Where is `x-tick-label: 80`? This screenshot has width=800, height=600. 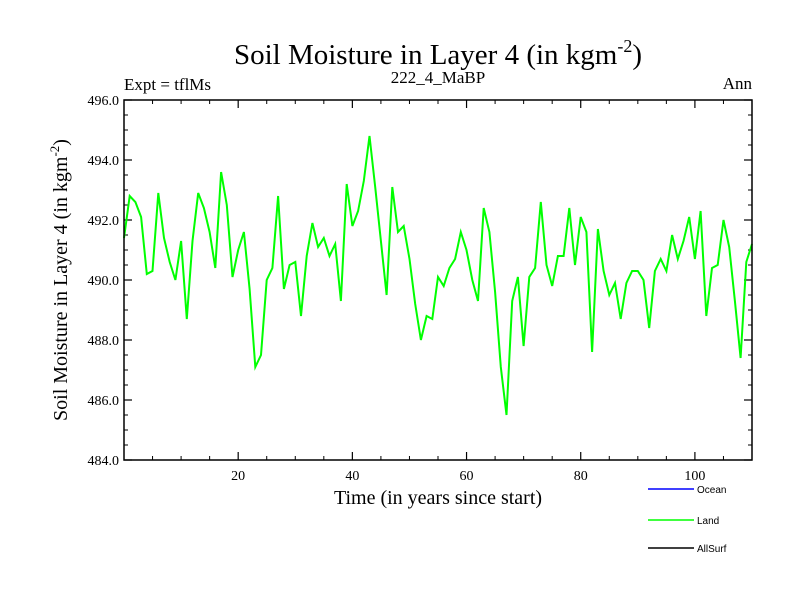
x-tick-label: 80 is located at coordinates (581, 476).